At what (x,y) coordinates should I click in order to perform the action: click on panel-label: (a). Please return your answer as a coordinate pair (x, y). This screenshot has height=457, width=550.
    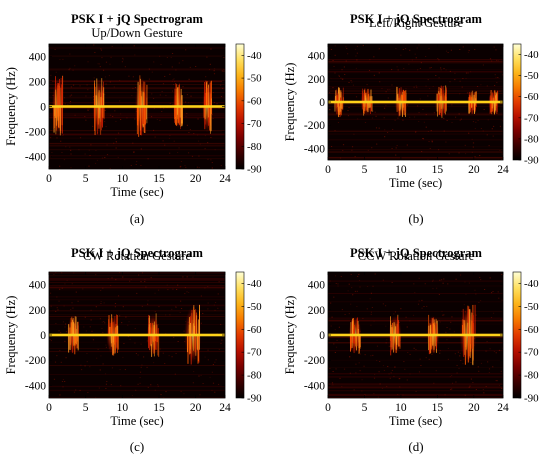
    Looking at the image, I should click on (137, 218).